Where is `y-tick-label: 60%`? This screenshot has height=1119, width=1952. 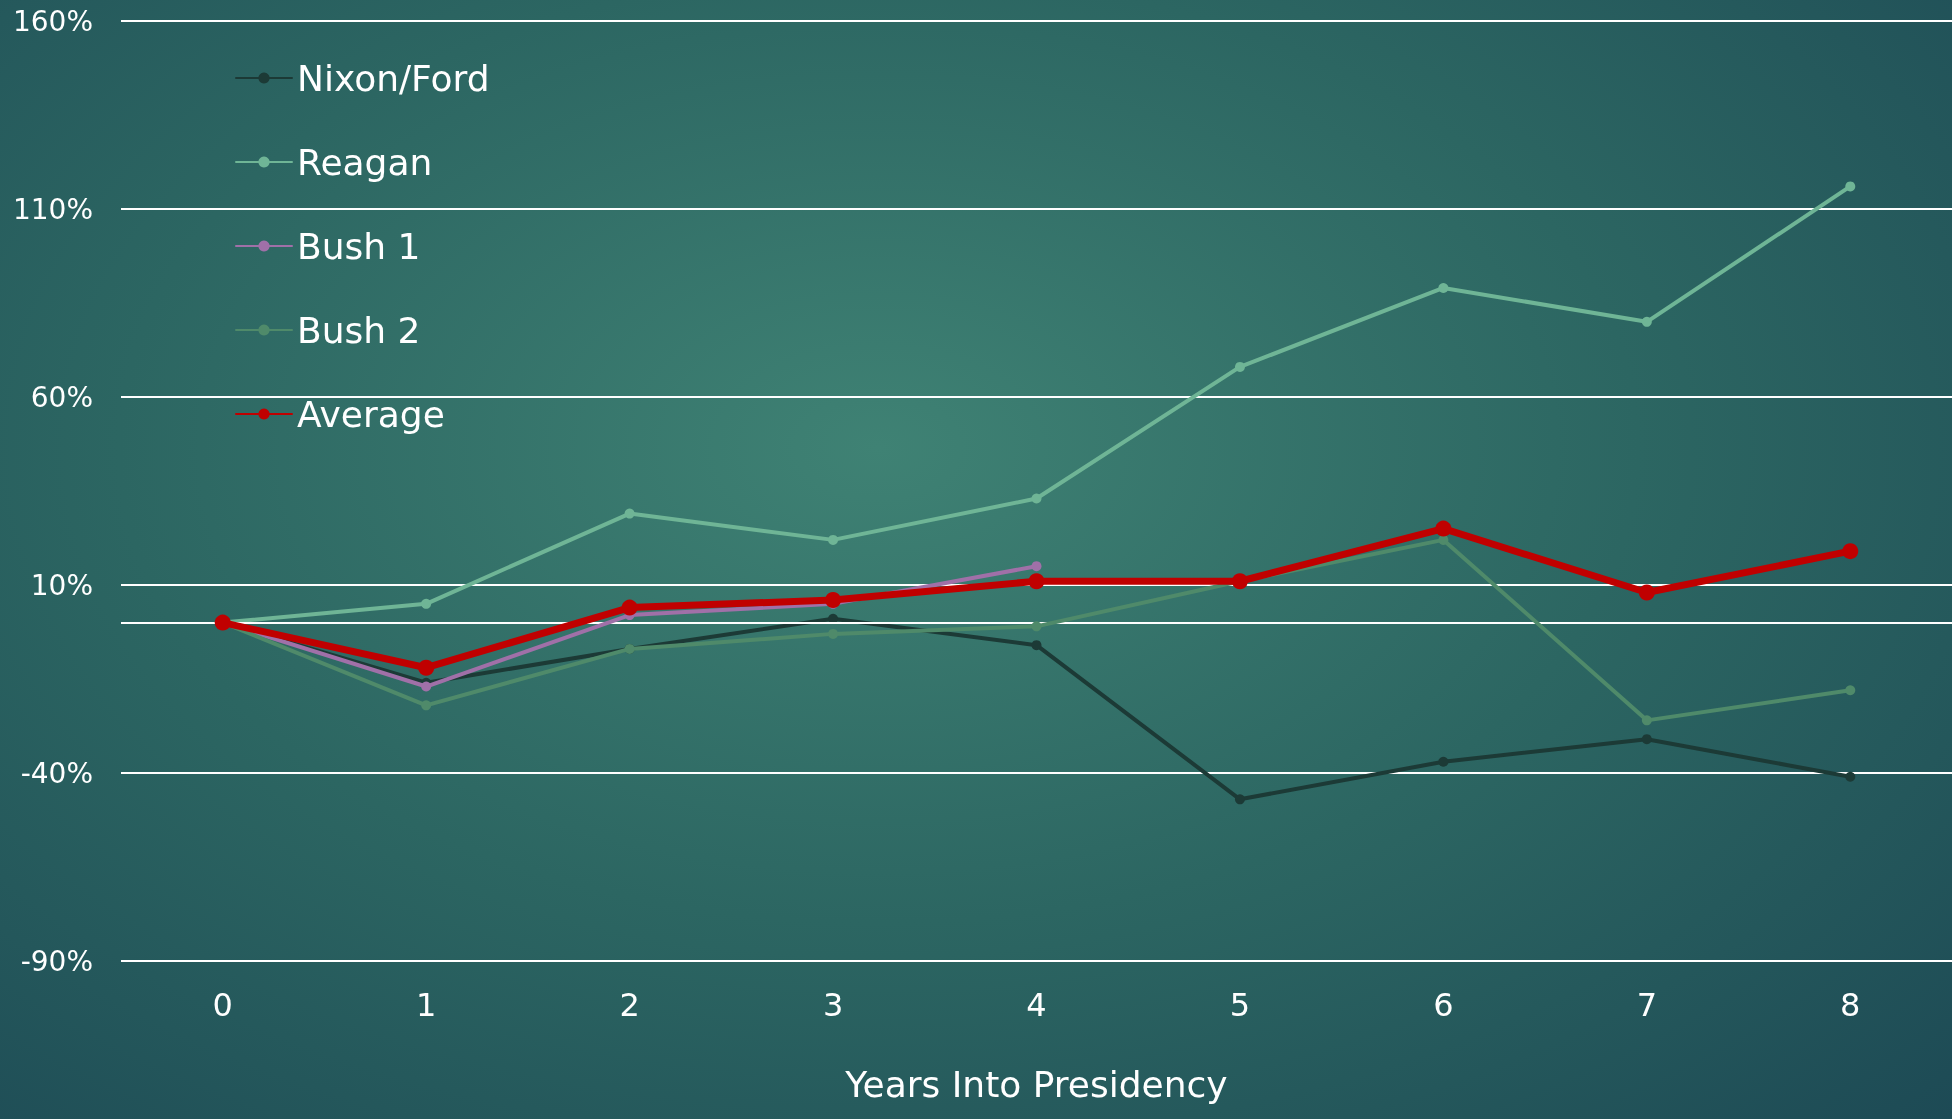 y-tick-label: 60% is located at coordinates (61, 397).